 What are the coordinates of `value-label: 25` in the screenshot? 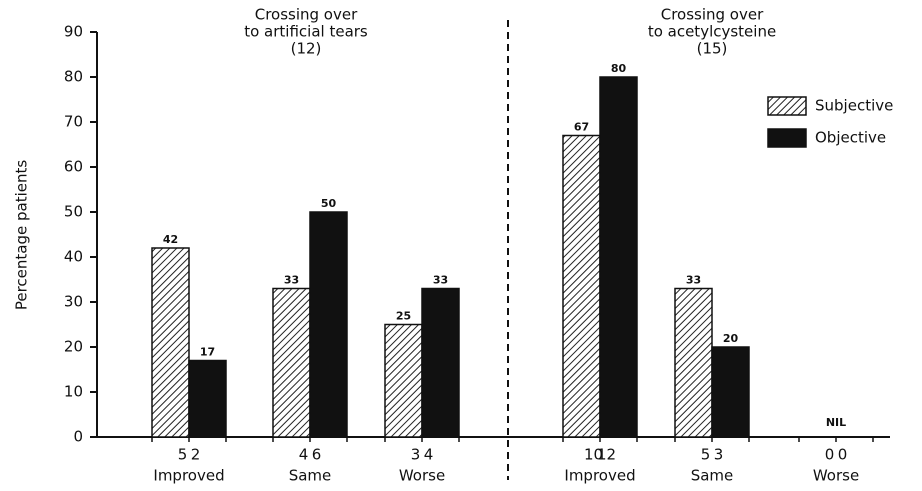 It's located at (403, 316).